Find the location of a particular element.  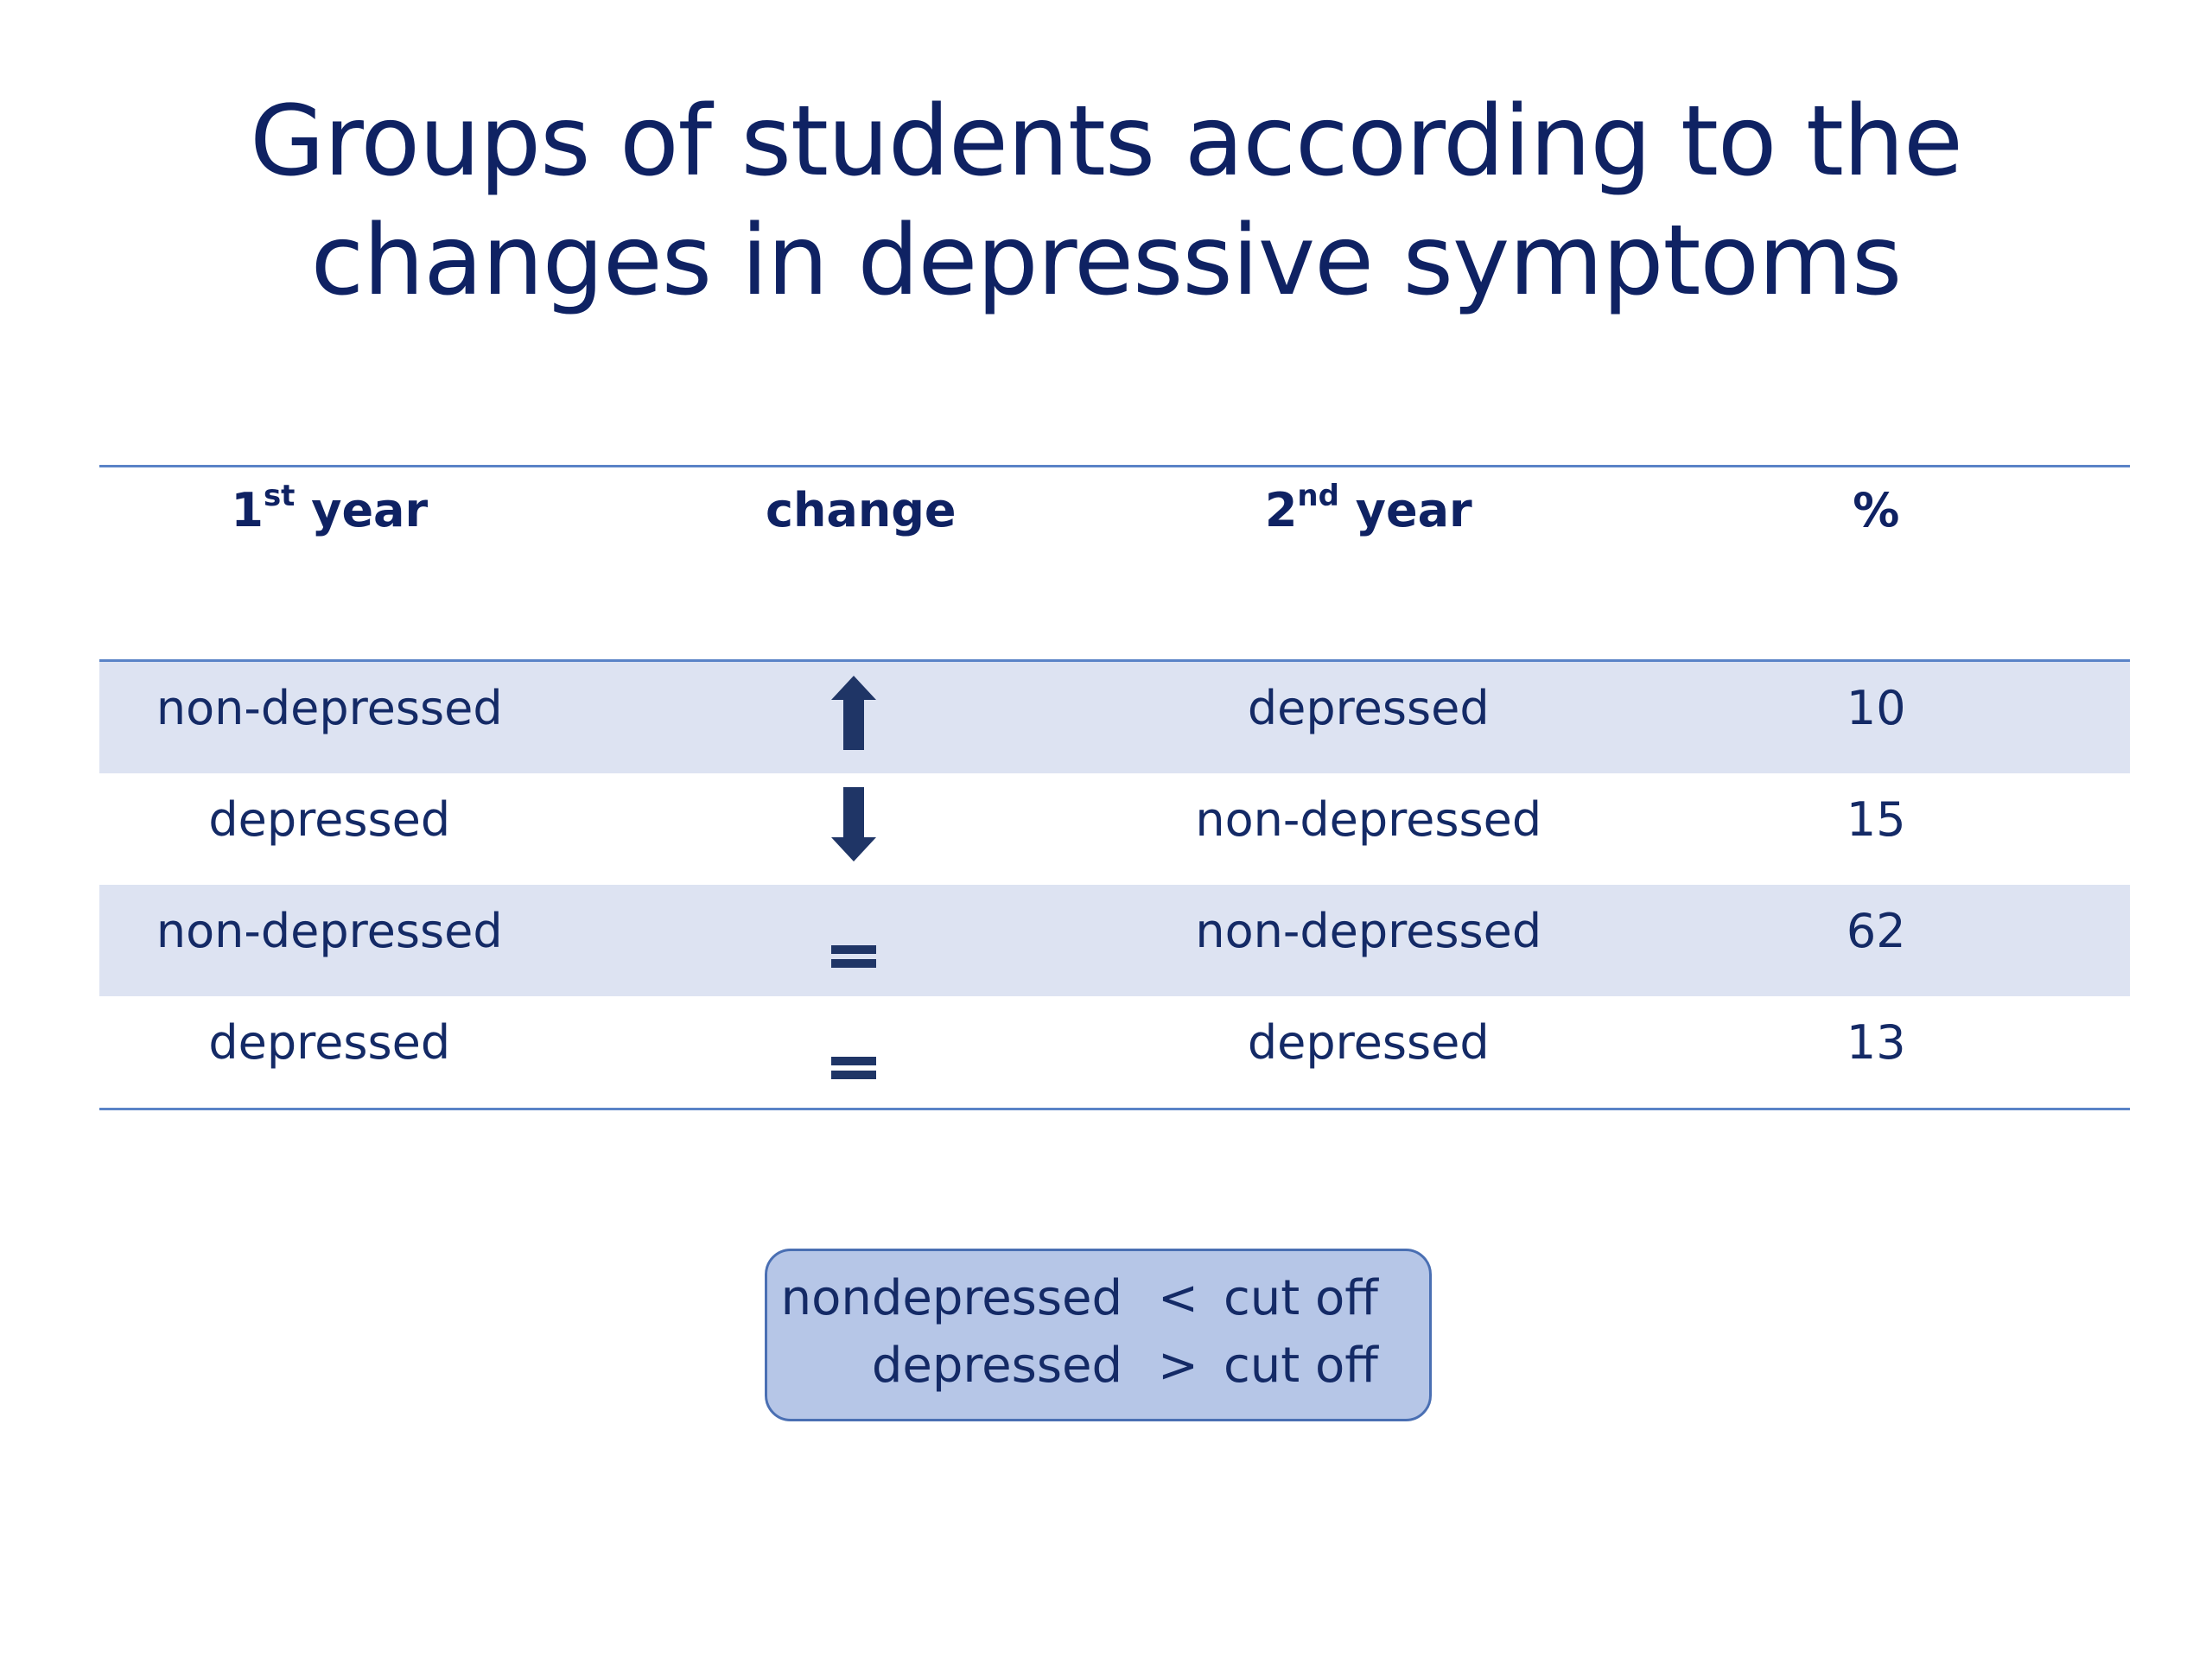

header-first-year: 1st year is located at coordinates (353, 570).